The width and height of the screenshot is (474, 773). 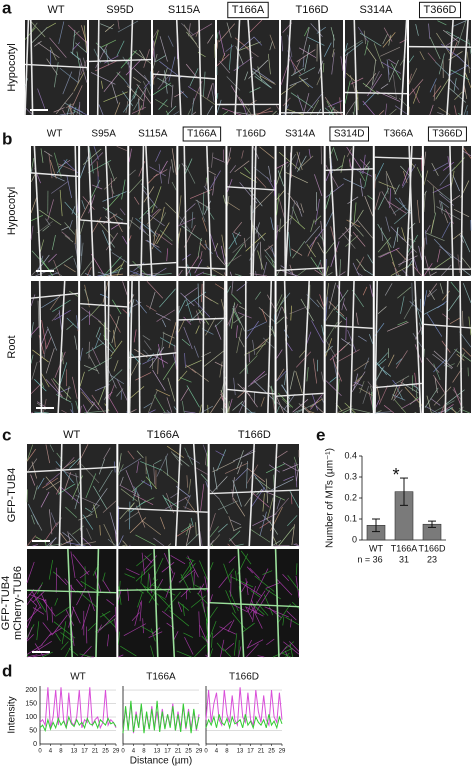 What do you see at coordinates (7, 8) in the screenshot?
I see `panel-letter: a` at bounding box center [7, 8].